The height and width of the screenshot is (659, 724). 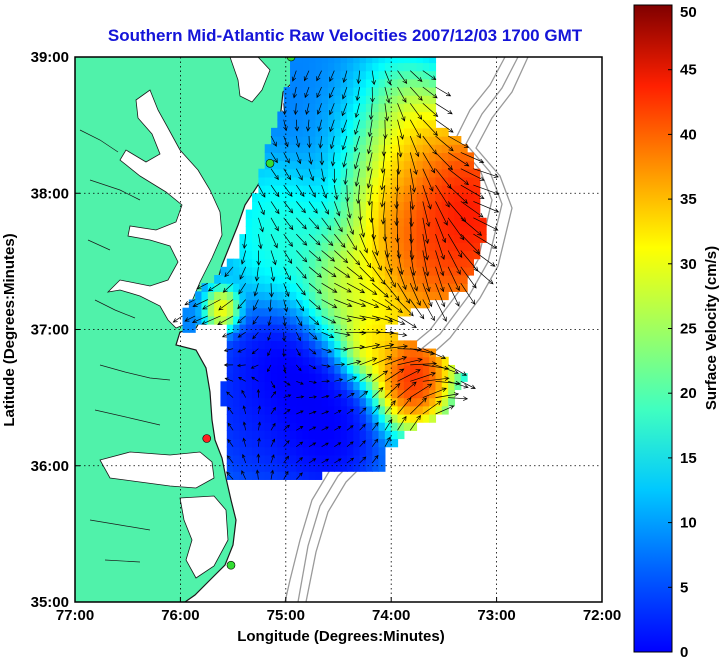 I want to click on radar-site-marker, so click(x=291, y=59).